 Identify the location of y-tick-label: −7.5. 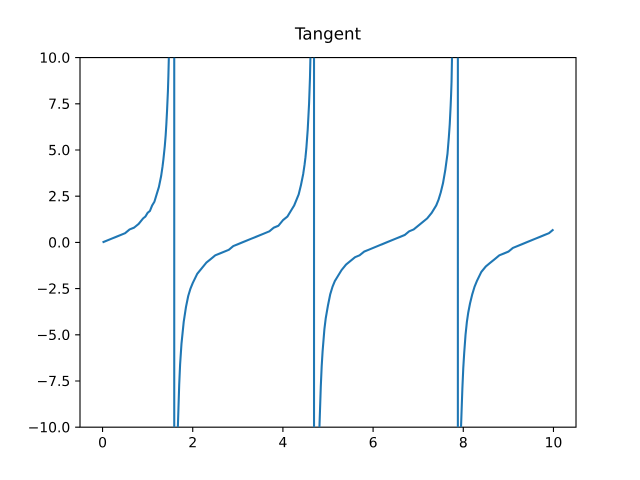
(54, 381).